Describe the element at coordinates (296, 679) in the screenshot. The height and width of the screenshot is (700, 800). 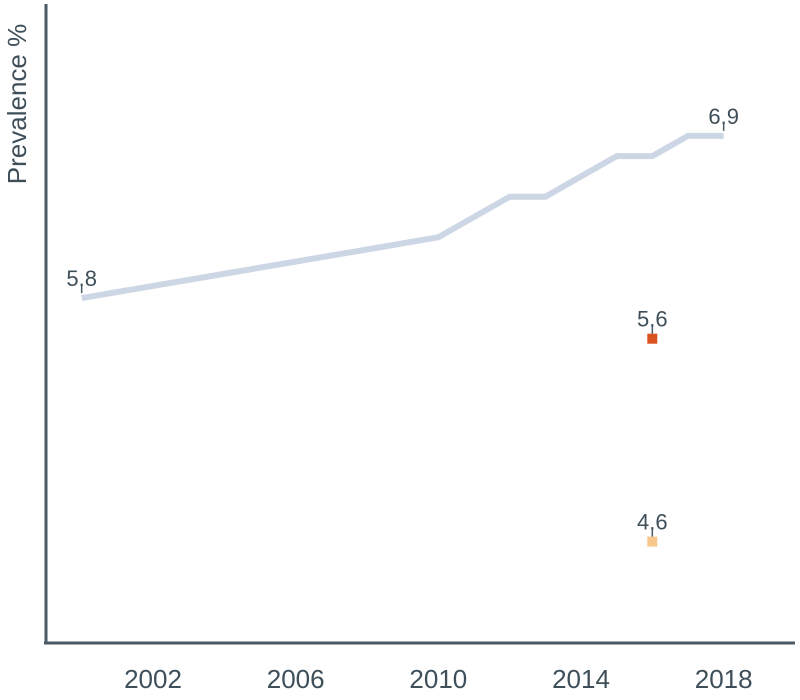
I see `x-tick-label-2006: 2006` at that location.